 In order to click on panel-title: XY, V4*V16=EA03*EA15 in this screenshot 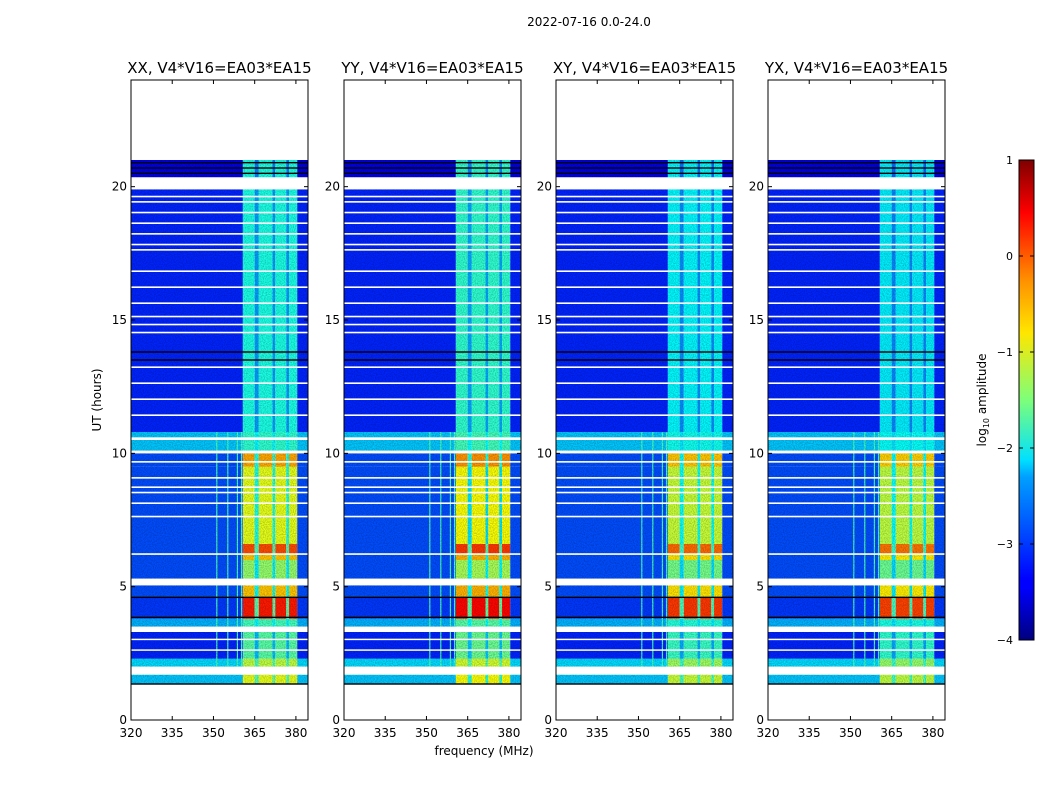, I will do `click(644, 68)`.